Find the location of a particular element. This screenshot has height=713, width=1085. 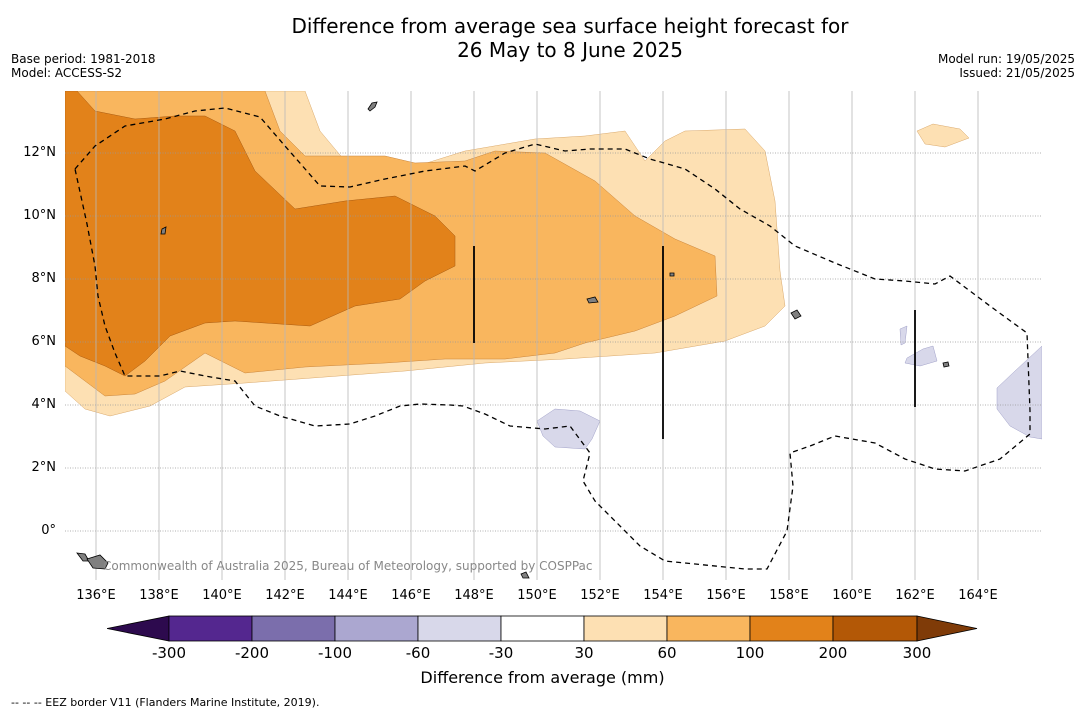

x-tick-156e: 156°E is located at coordinates (726, 595).